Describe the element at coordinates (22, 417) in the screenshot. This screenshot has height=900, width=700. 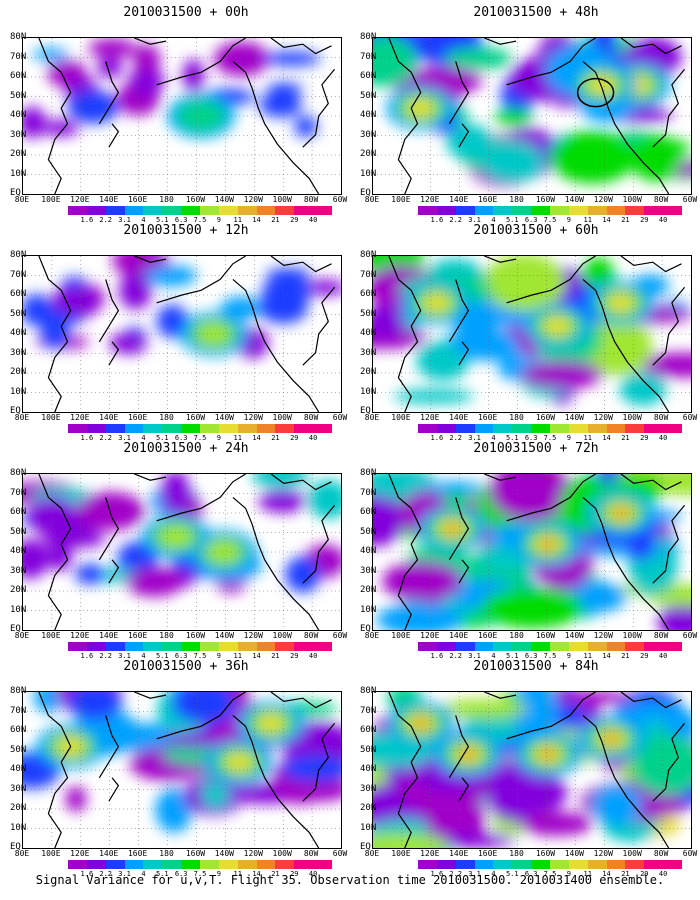
I see `lon-label: 80E` at that location.